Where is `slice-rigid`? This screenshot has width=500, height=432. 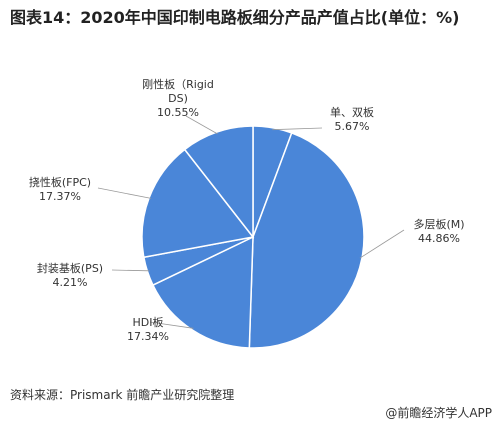 slice-rigid is located at coordinates (218, 182).